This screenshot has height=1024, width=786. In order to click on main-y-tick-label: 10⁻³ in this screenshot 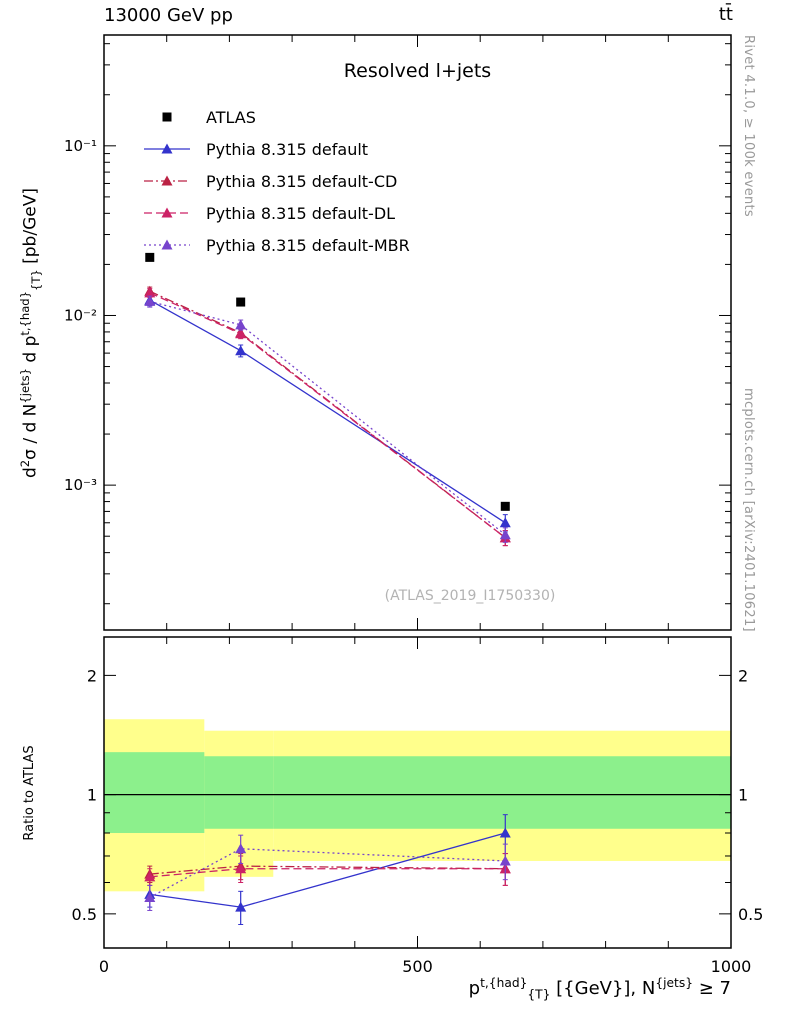, I will do `click(80, 485)`.